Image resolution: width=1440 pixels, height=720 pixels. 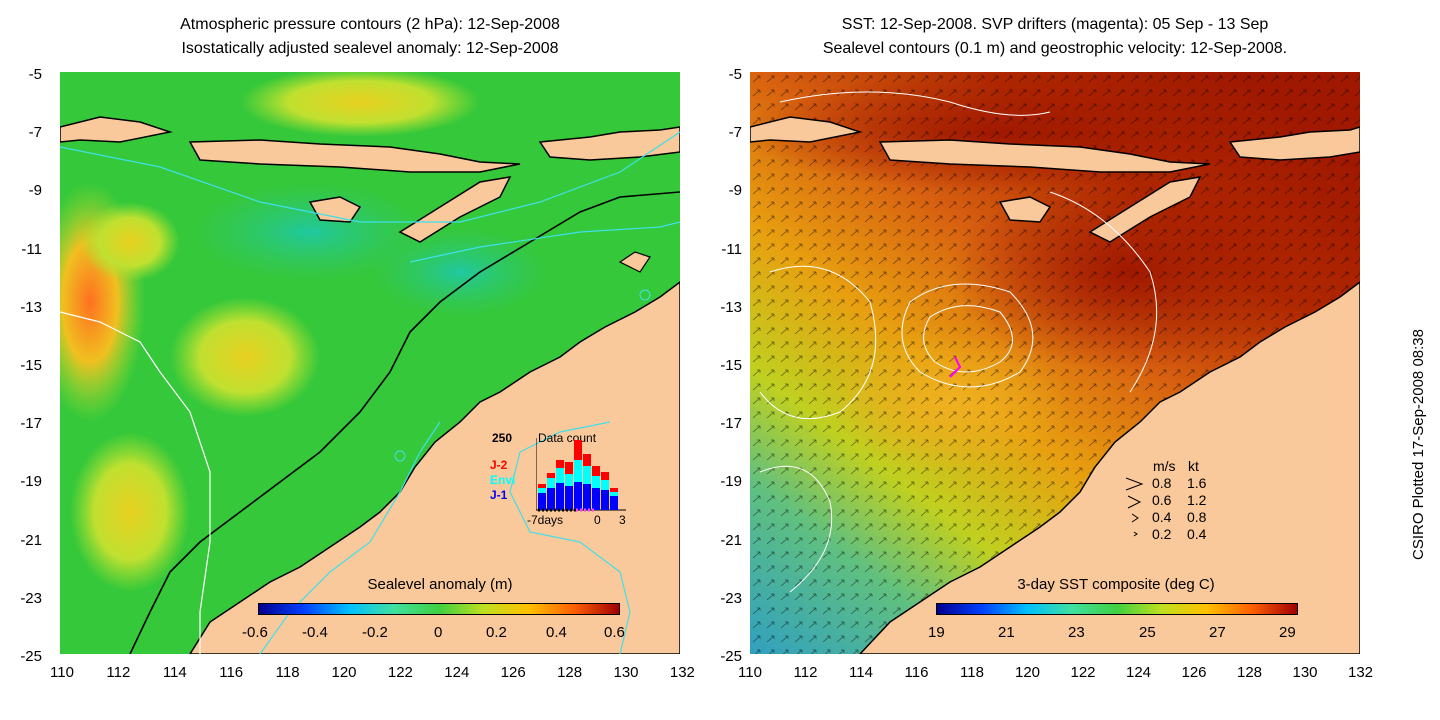 I want to click on velocity-legend-ms: 0.4, so click(x=1162, y=517).